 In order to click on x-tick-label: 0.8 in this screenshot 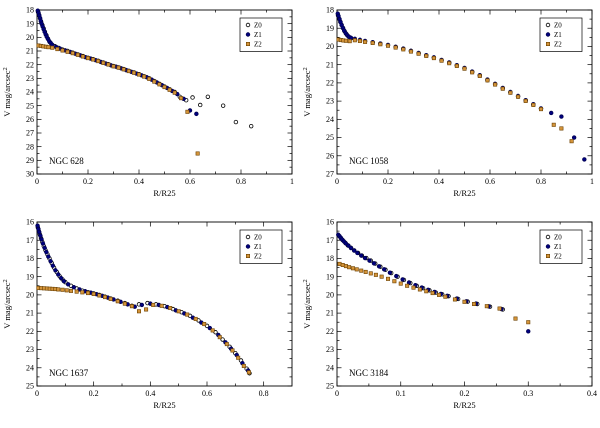, I will do `click(264, 393)`.